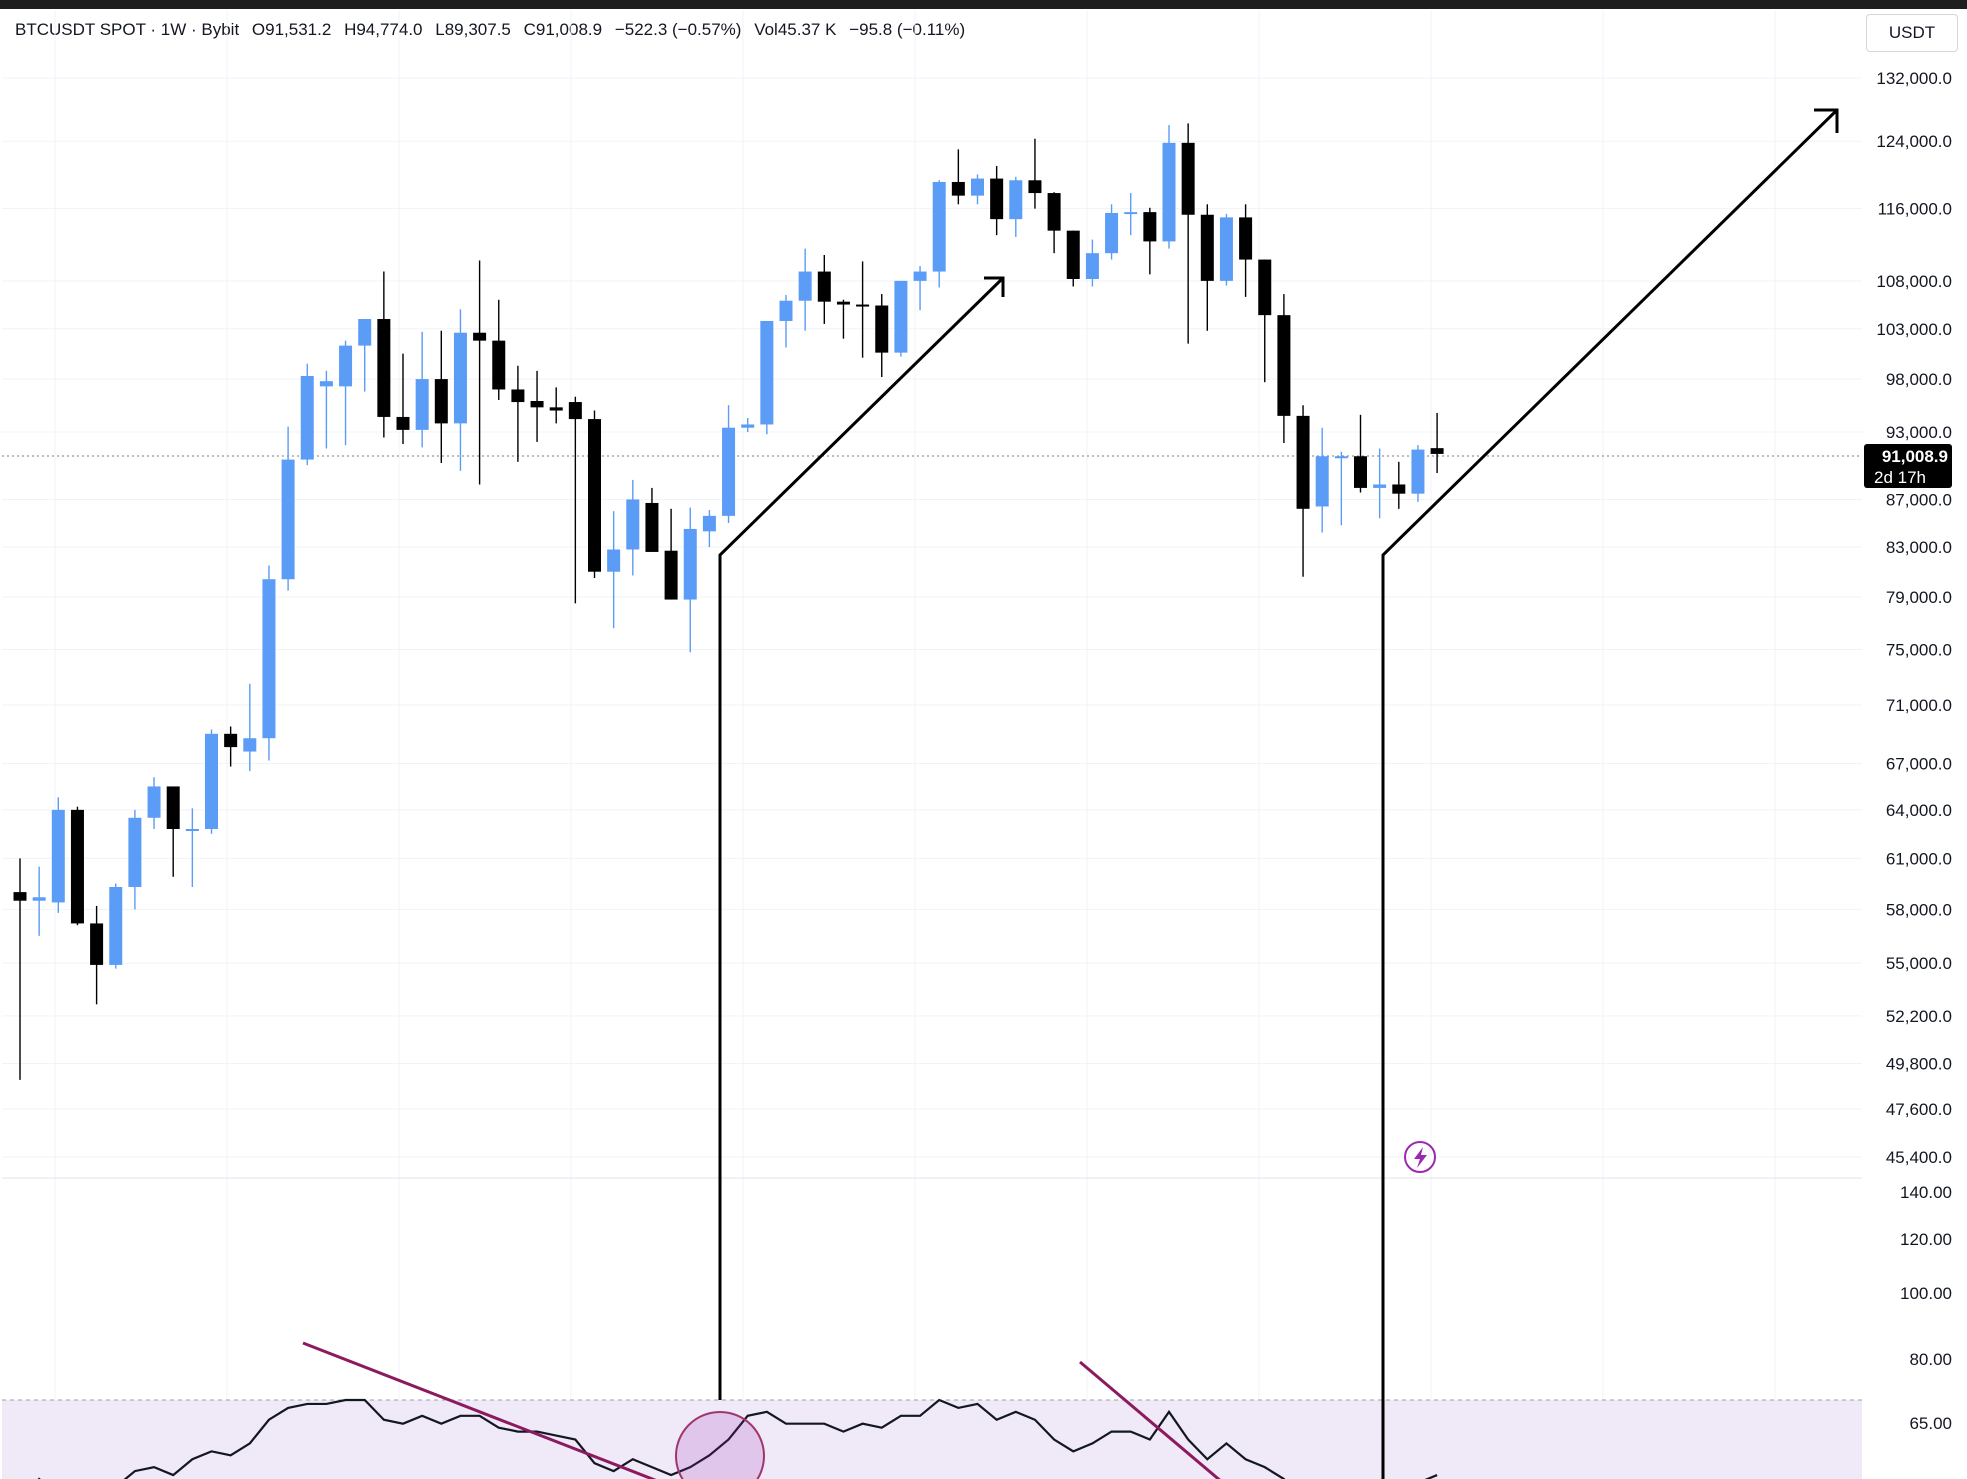  What do you see at coordinates (1914, 281) in the screenshot?
I see `price-axis-tick: 108,000.0` at bounding box center [1914, 281].